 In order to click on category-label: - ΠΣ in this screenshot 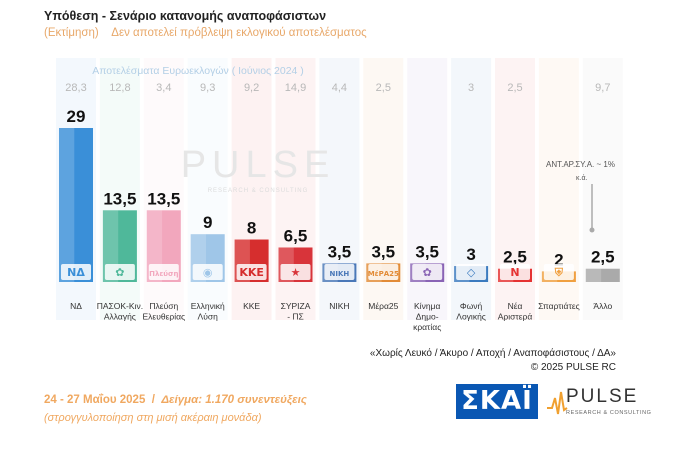, I will do `click(295, 317)`.